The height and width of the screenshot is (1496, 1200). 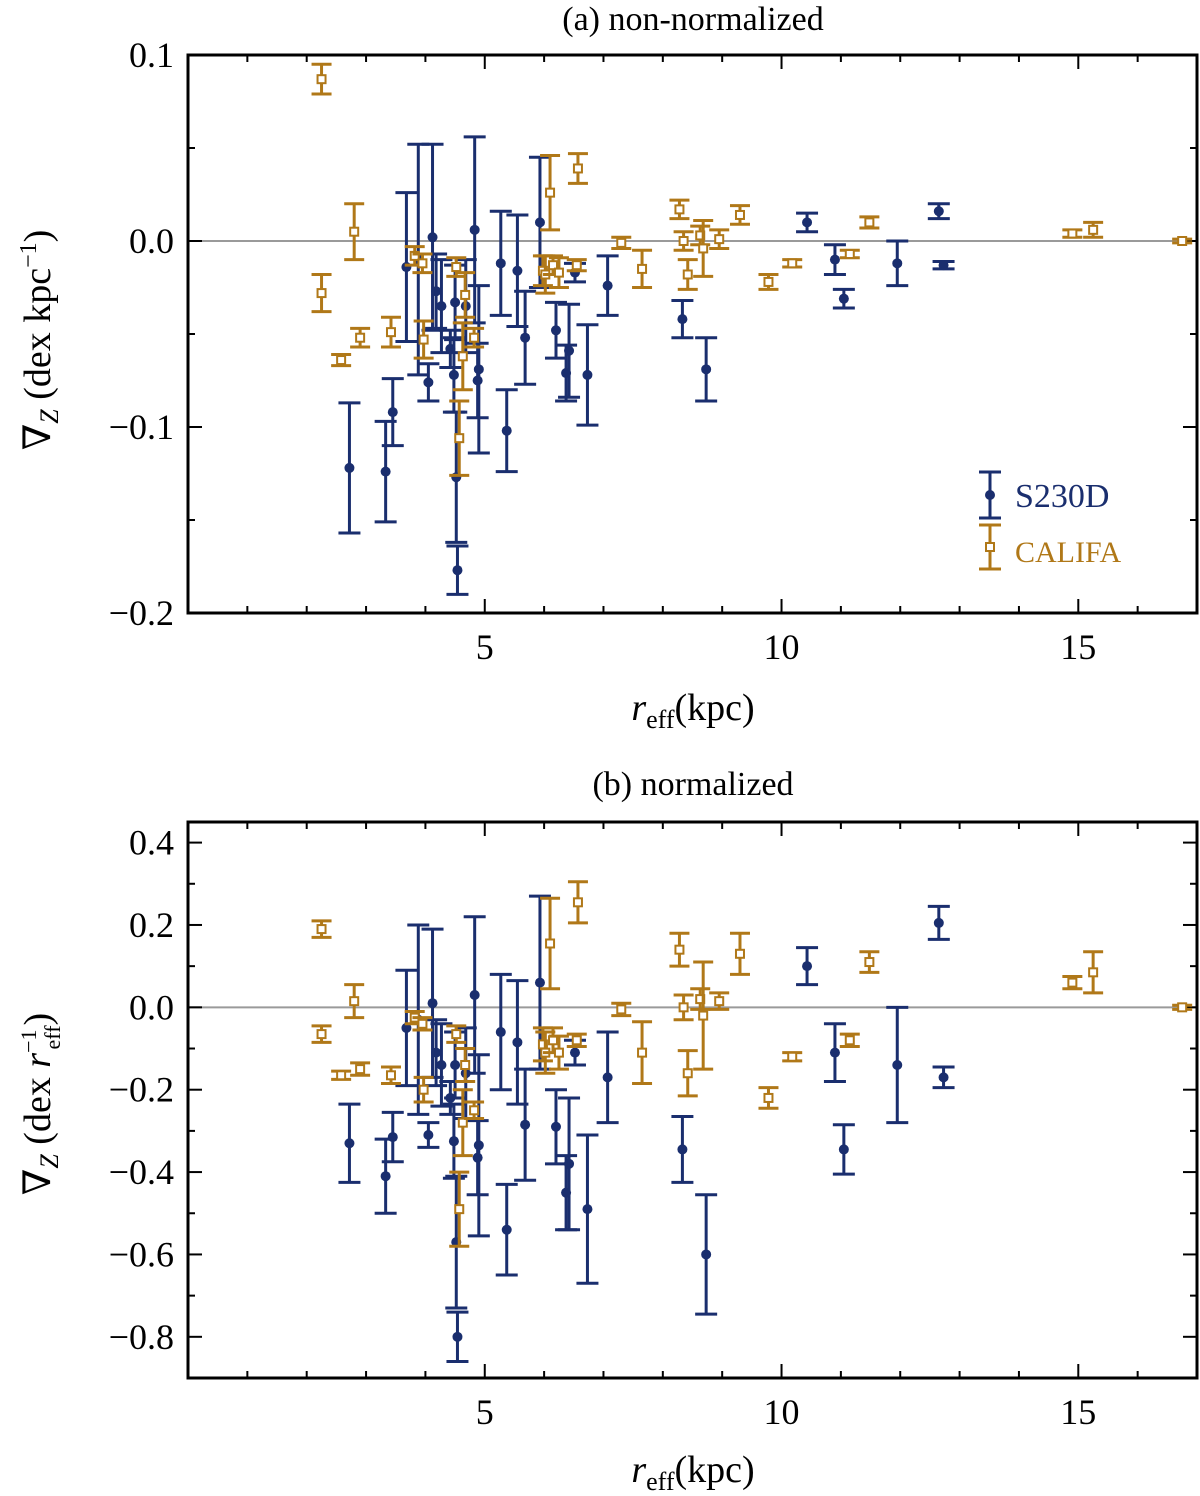 I want to click on legend: S230D CALIFA, so click(x=1050, y=520).